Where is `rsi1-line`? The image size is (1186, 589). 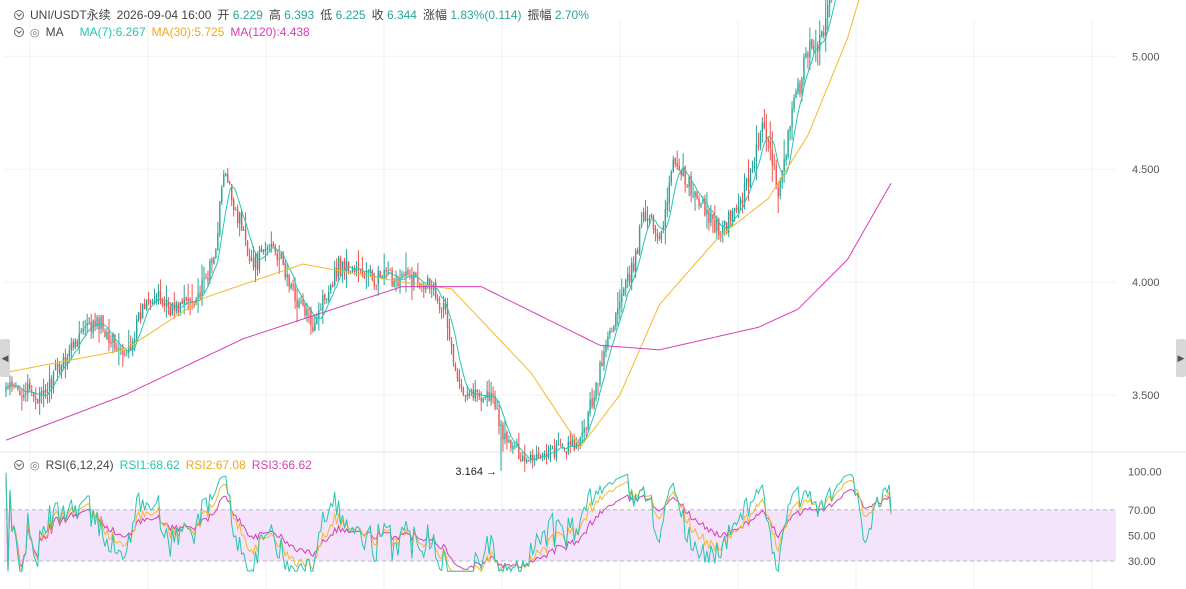
rsi1-line is located at coordinates (448, 523).